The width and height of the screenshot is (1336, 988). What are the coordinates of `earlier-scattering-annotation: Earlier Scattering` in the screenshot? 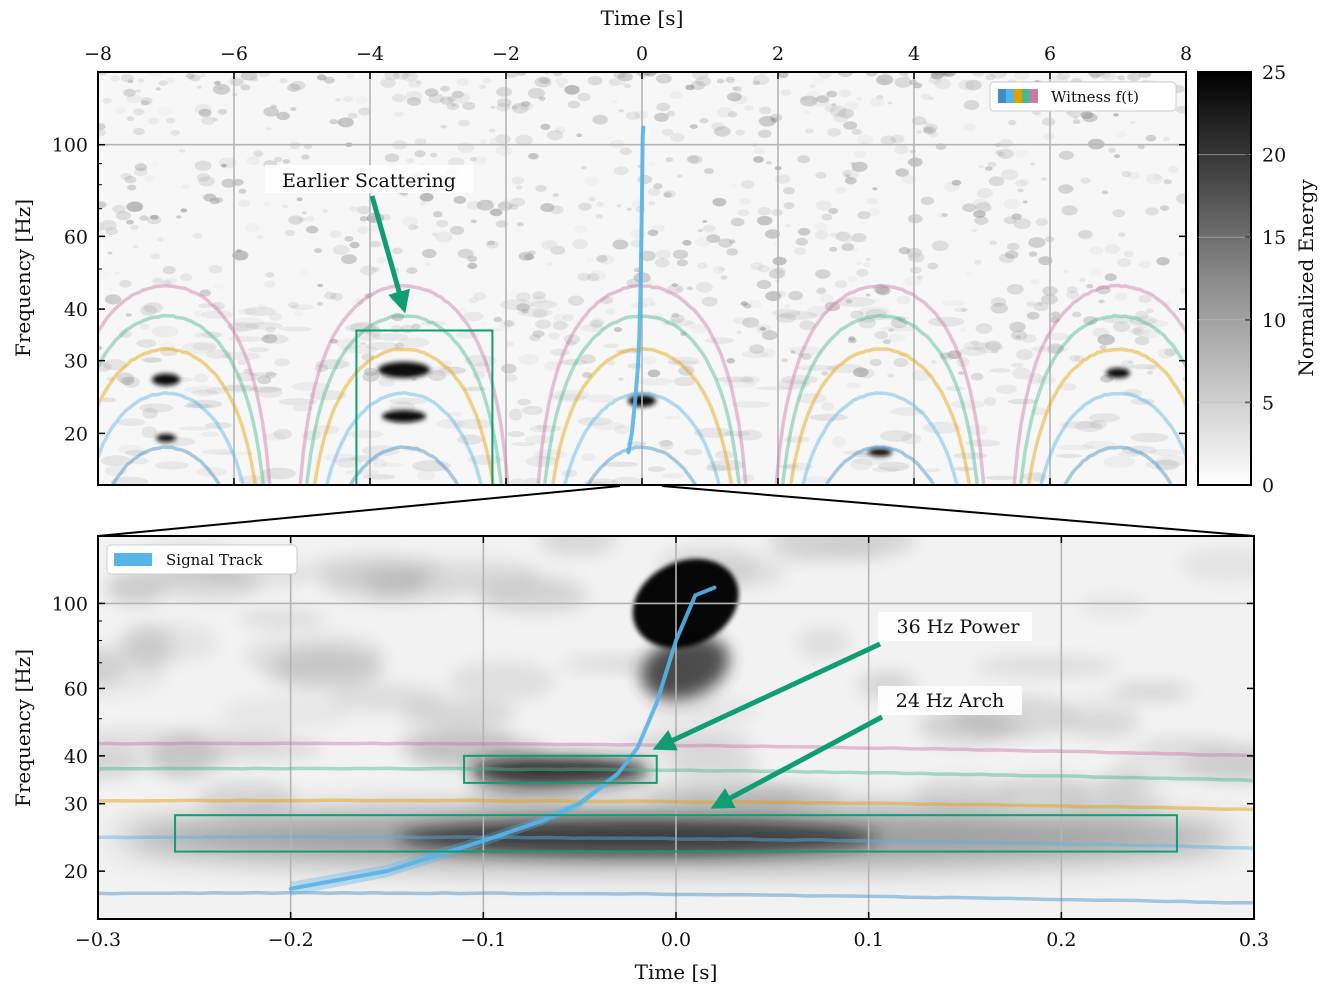 It's located at (369, 239).